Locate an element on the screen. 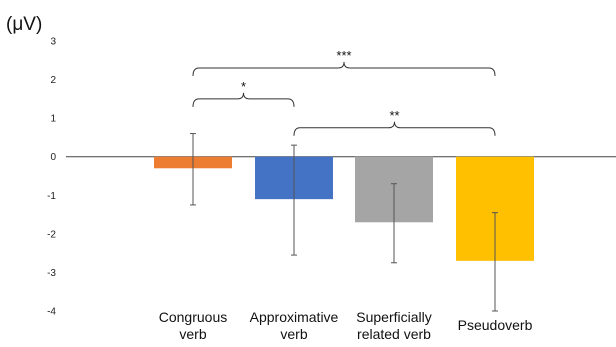  significance-label: * is located at coordinates (243, 86).